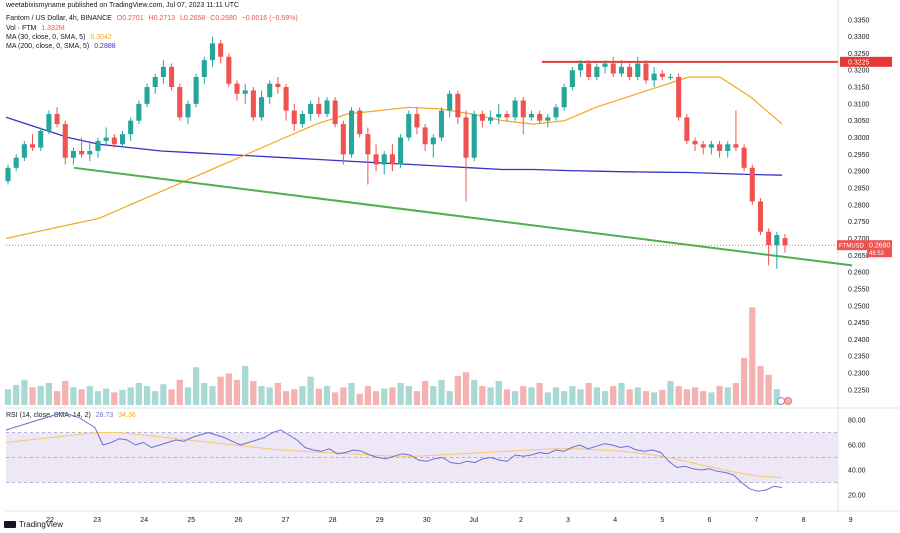 The width and height of the screenshot is (900, 533). Describe the element at coordinates (60, 37) in the screenshot. I see `ma30-legend: MA (30, close, 0, SMA, 5) 0.3042` at that location.